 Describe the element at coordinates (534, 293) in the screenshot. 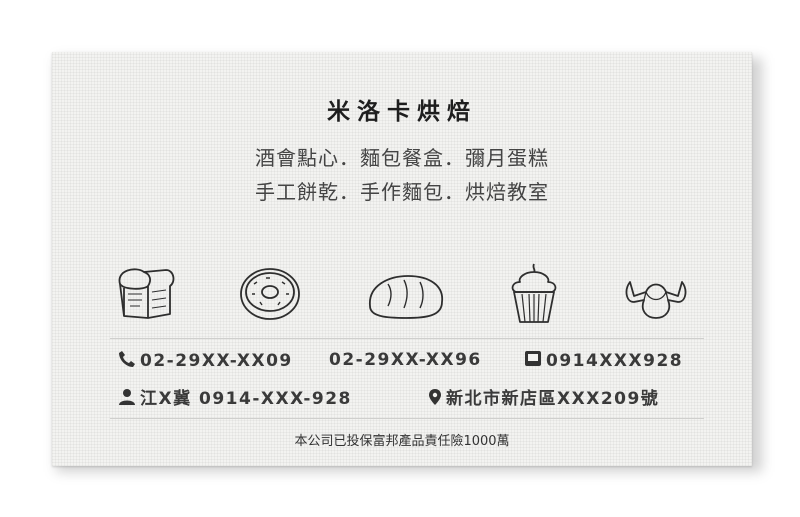

I see `cupcake-icon` at that location.